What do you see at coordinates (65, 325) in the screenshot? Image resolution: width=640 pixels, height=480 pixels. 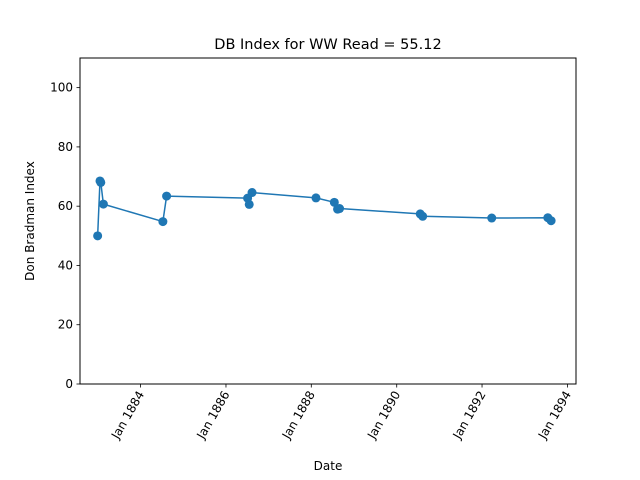 I see `y-tick-label-20: 20` at bounding box center [65, 325].